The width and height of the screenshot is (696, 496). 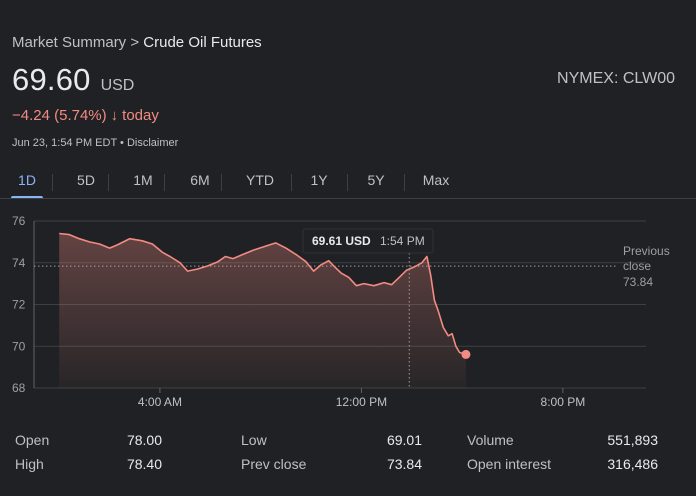 What do you see at coordinates (32, 440) in the screenshot?
I see `stat-label-open: Open` at bounding box center [32, 440].